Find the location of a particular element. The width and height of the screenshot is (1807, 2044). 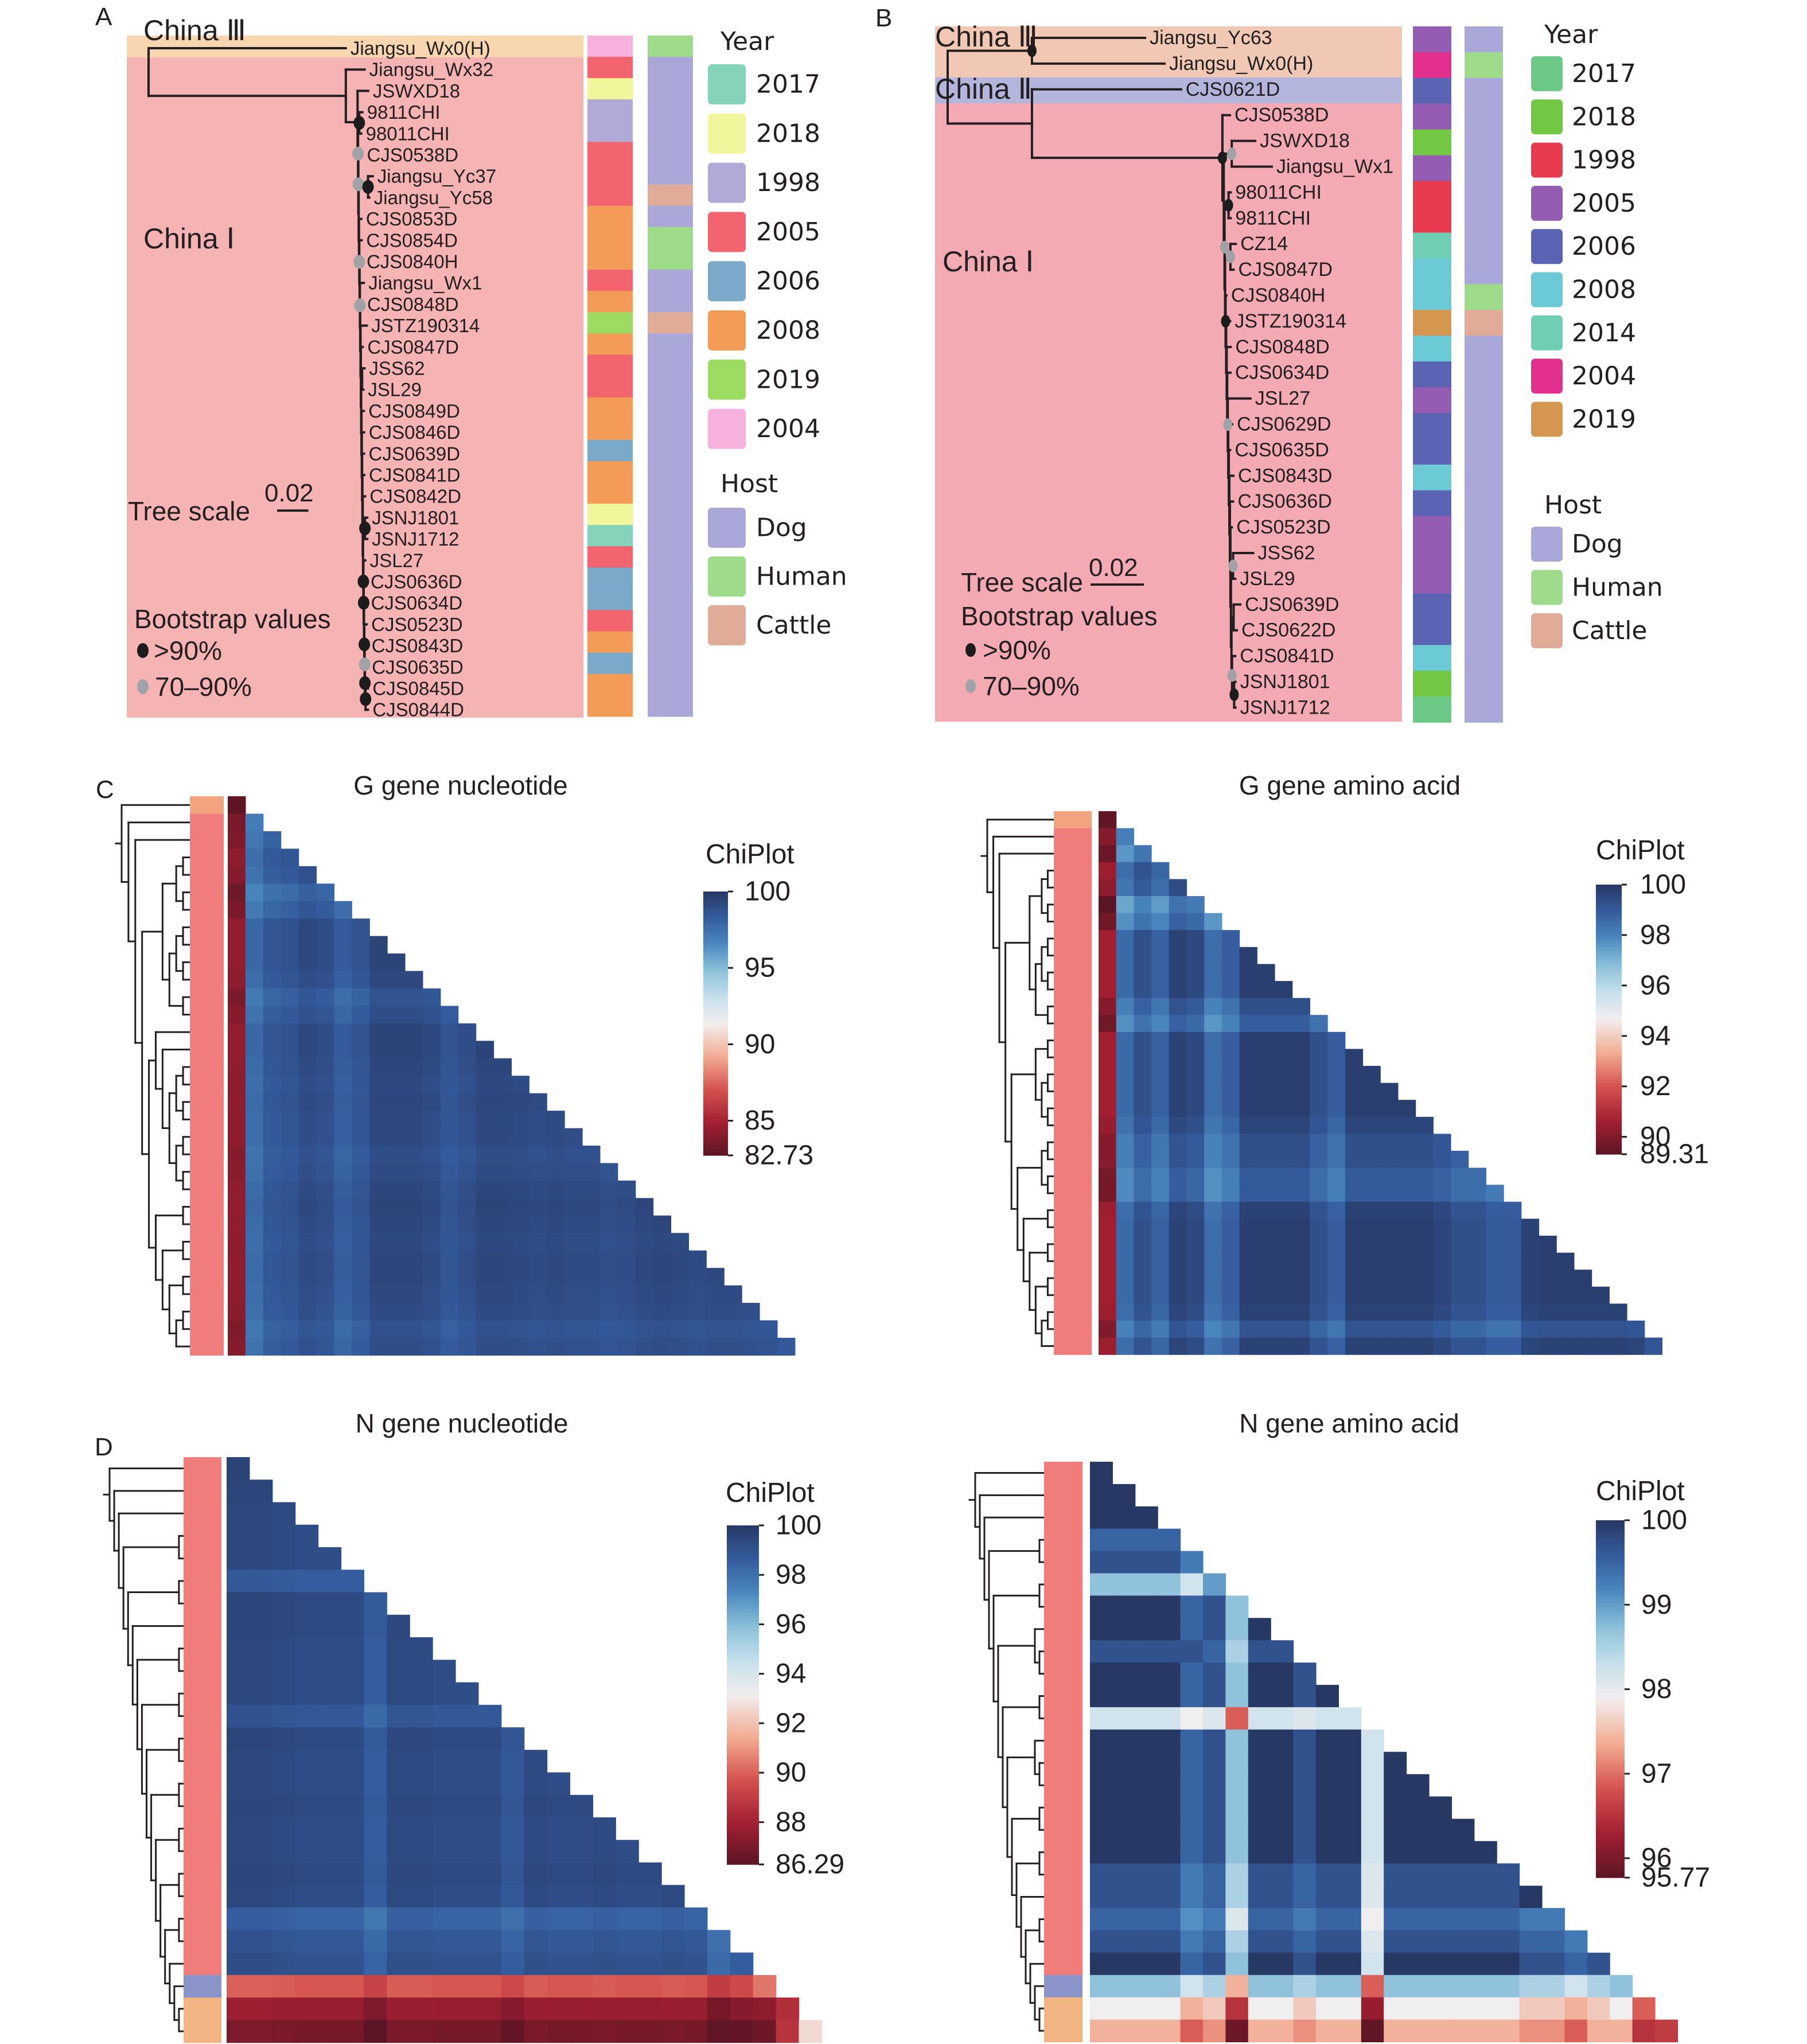

year-bar-segment is located at coordinates (1432, 709).